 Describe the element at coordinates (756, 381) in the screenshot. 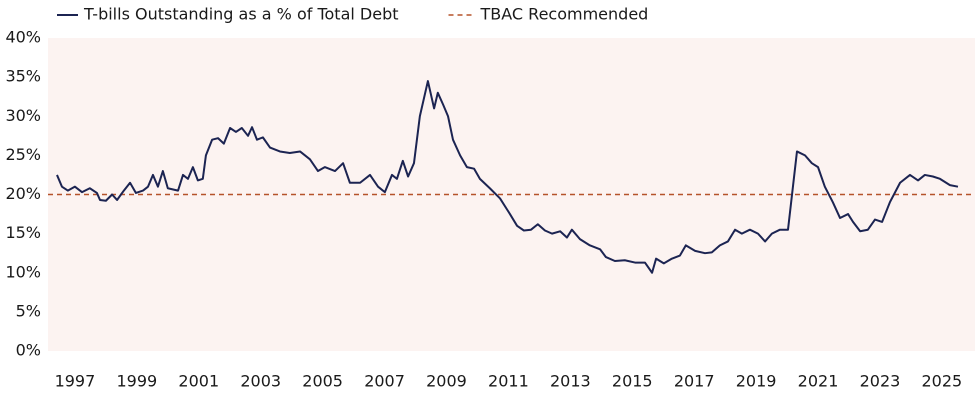

I see `x-tick-label: 2019` at that location.